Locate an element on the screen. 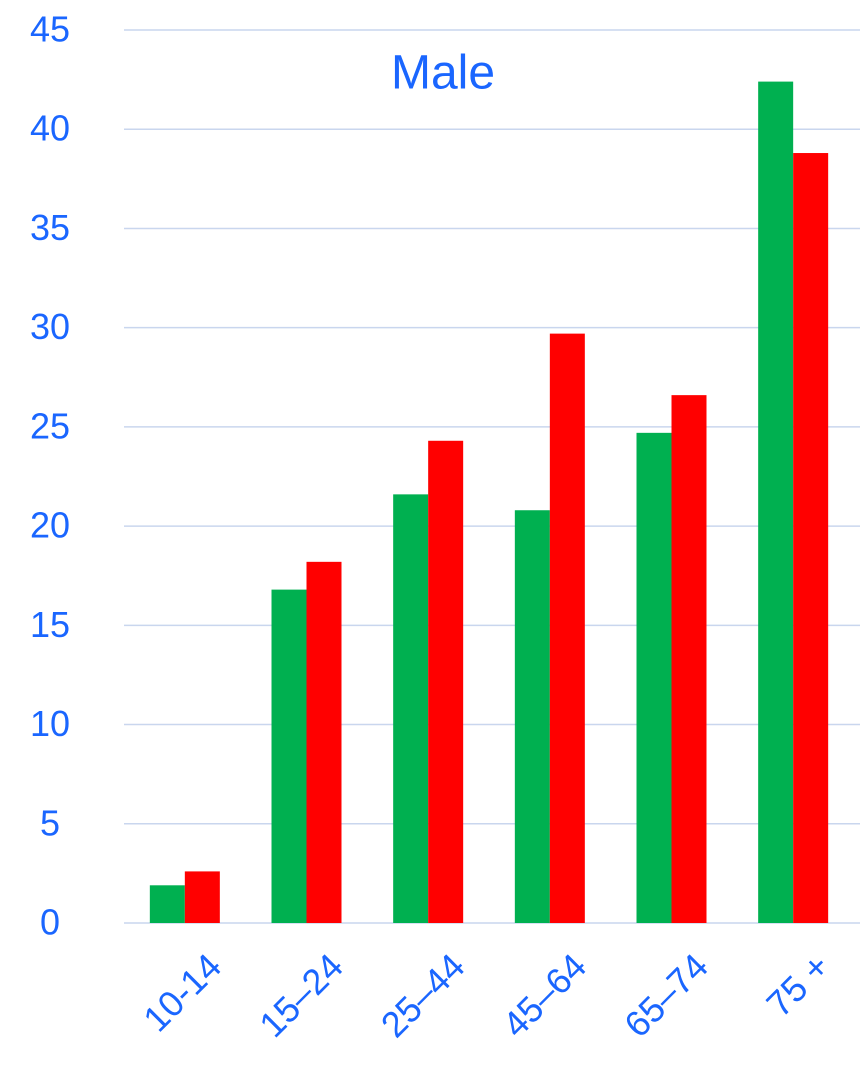  x-tick-label: 15–24 is located at coordinates (301, 995).